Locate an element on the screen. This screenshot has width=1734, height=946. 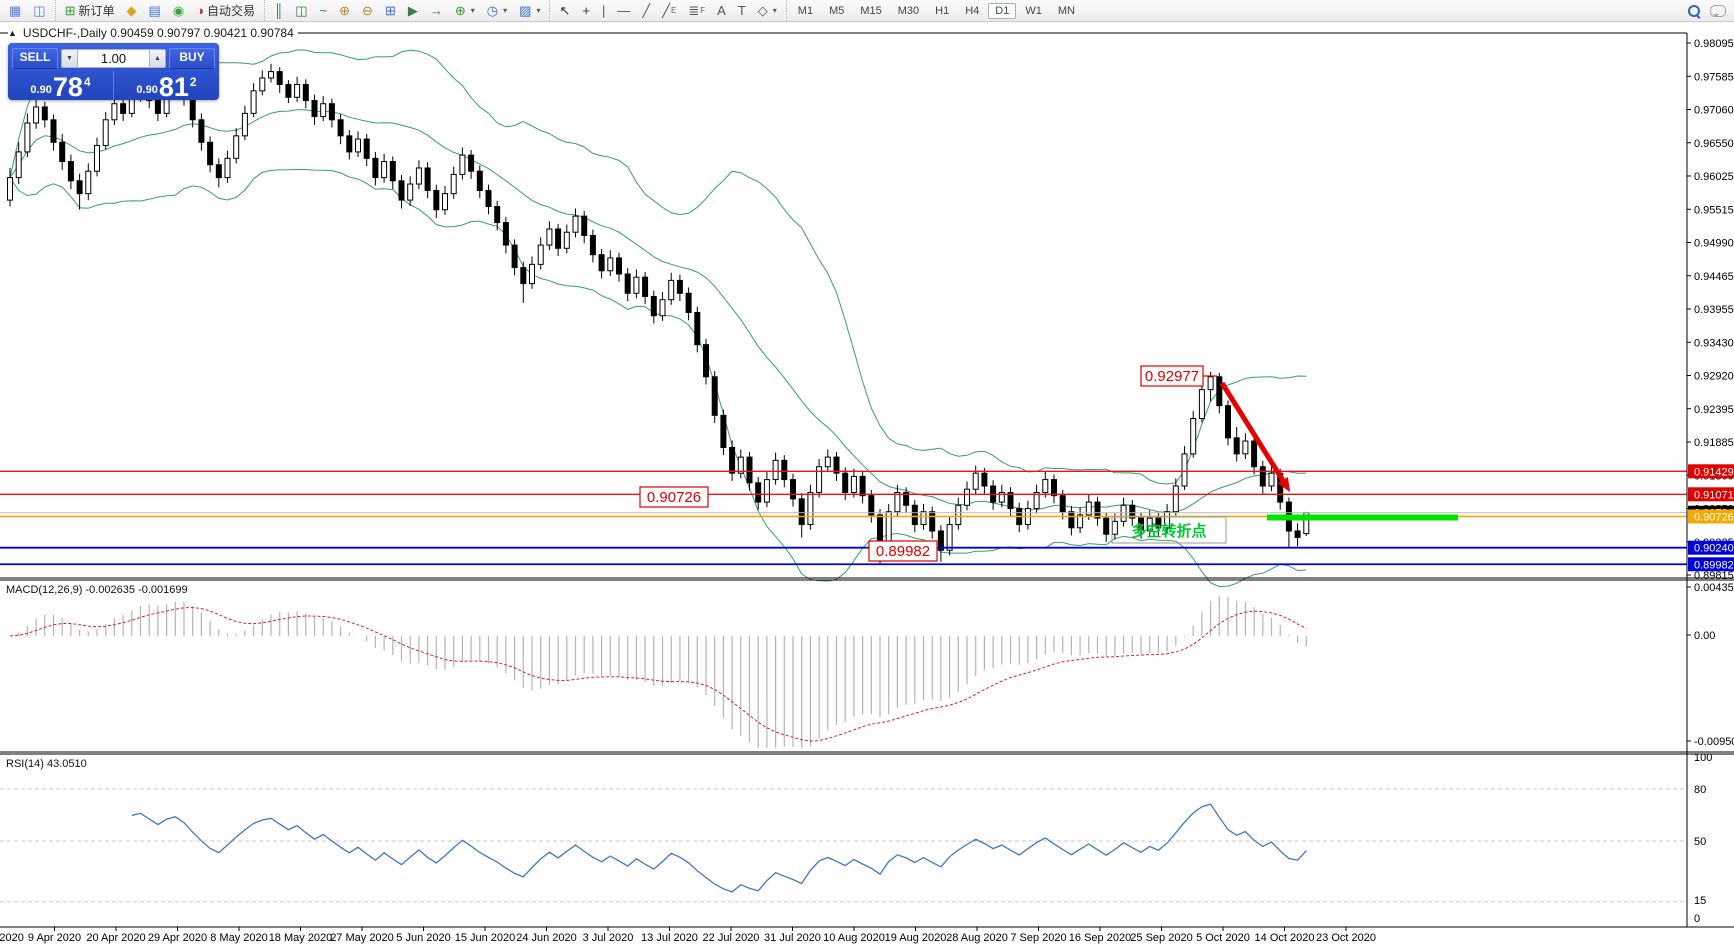
metaeditor-button: ◆ is located at coordinates (132, 10).